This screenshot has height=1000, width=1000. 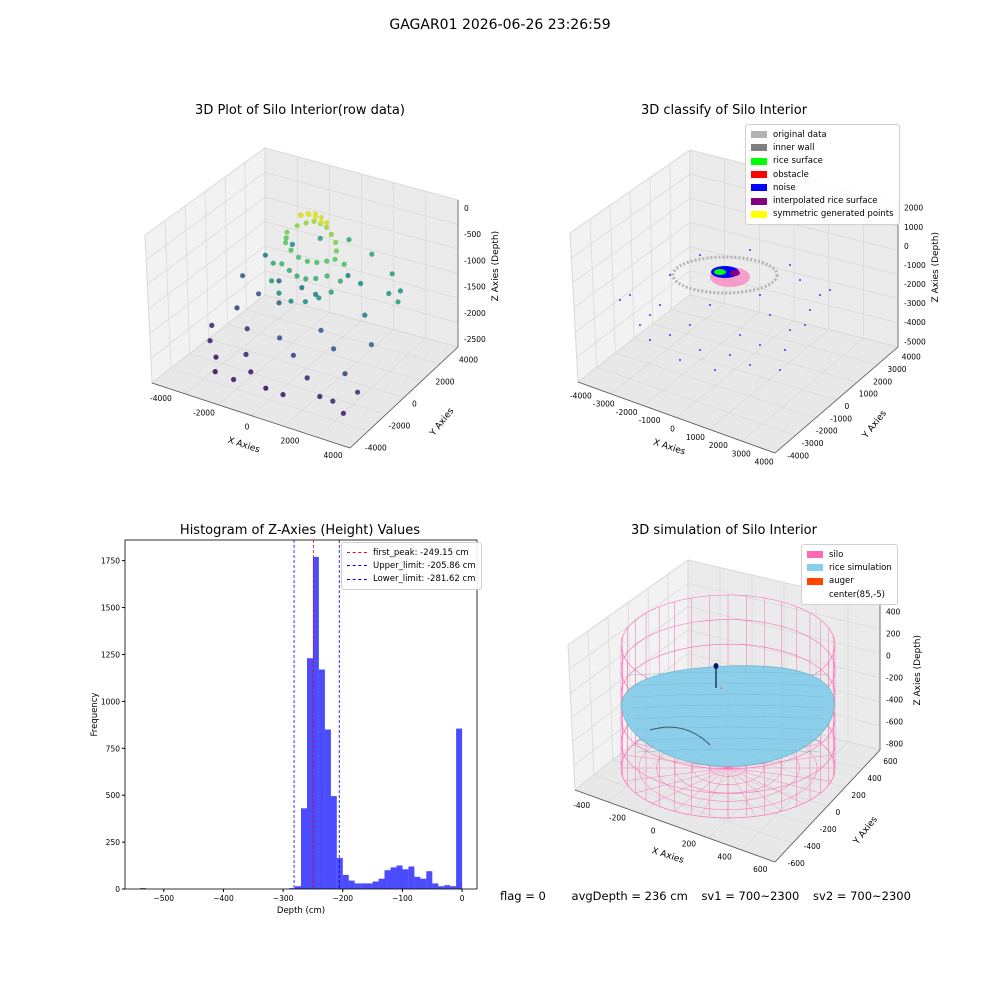 I want to click on p1-z-tick-label: -2500, so click(x=475, y=339).